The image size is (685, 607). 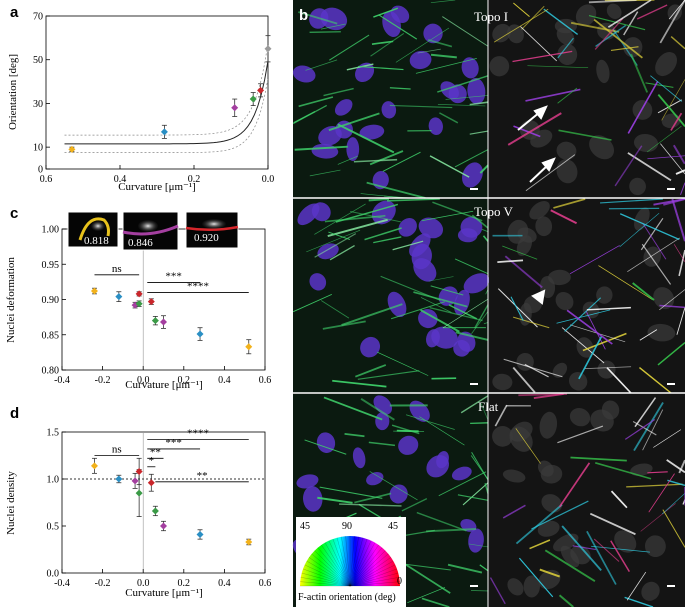 What do you see at coordinates (164, 593) in the screenshot?
I see `panel-d-xlabel: Curvature [μm⁻¹]` at bounding box center [164, 593].